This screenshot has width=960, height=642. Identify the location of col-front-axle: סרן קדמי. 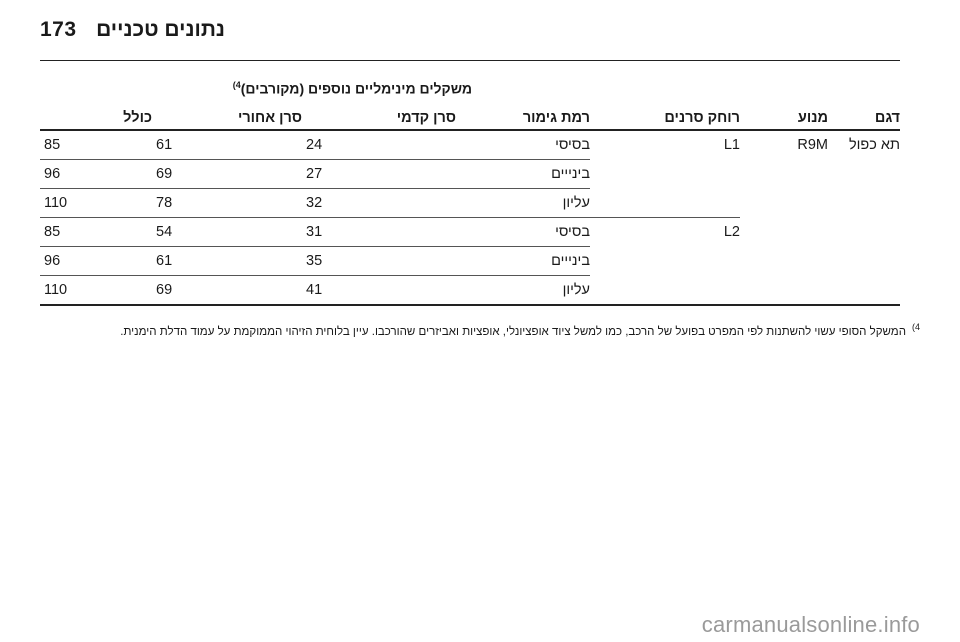
(379, 118).